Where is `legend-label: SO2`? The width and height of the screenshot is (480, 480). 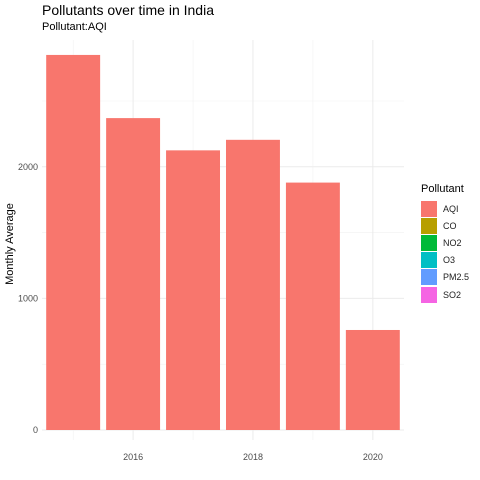 legend-label: SO2 is located at coordinates (452, 294).